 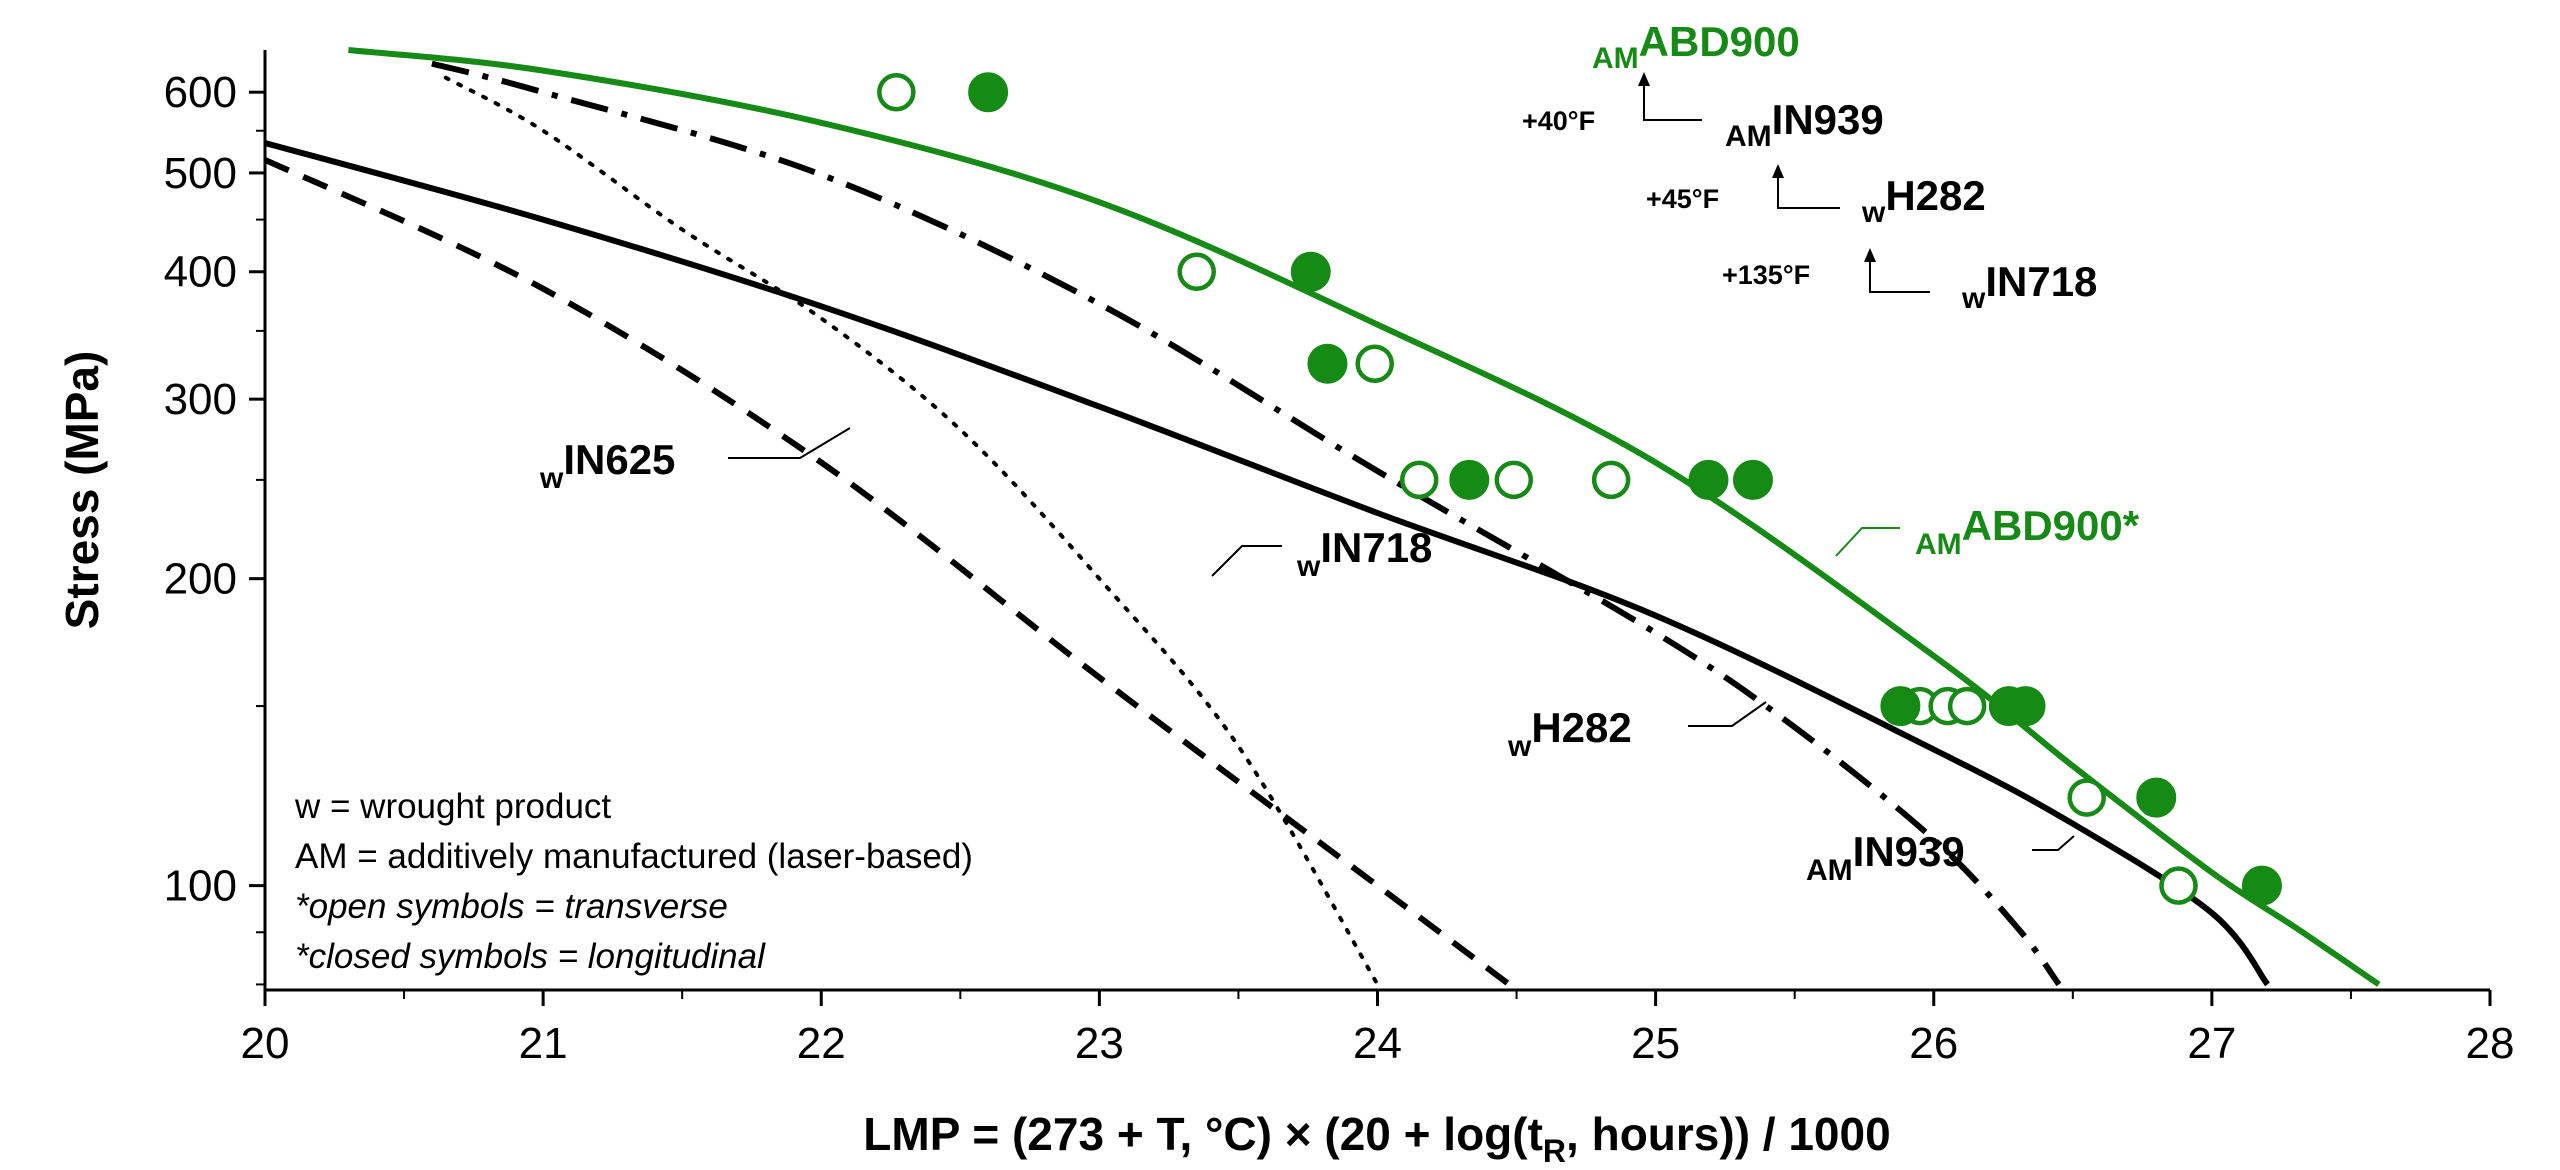 I want to click on legend-note-open: *open symbols = transverse, so click(x=511, y=906).